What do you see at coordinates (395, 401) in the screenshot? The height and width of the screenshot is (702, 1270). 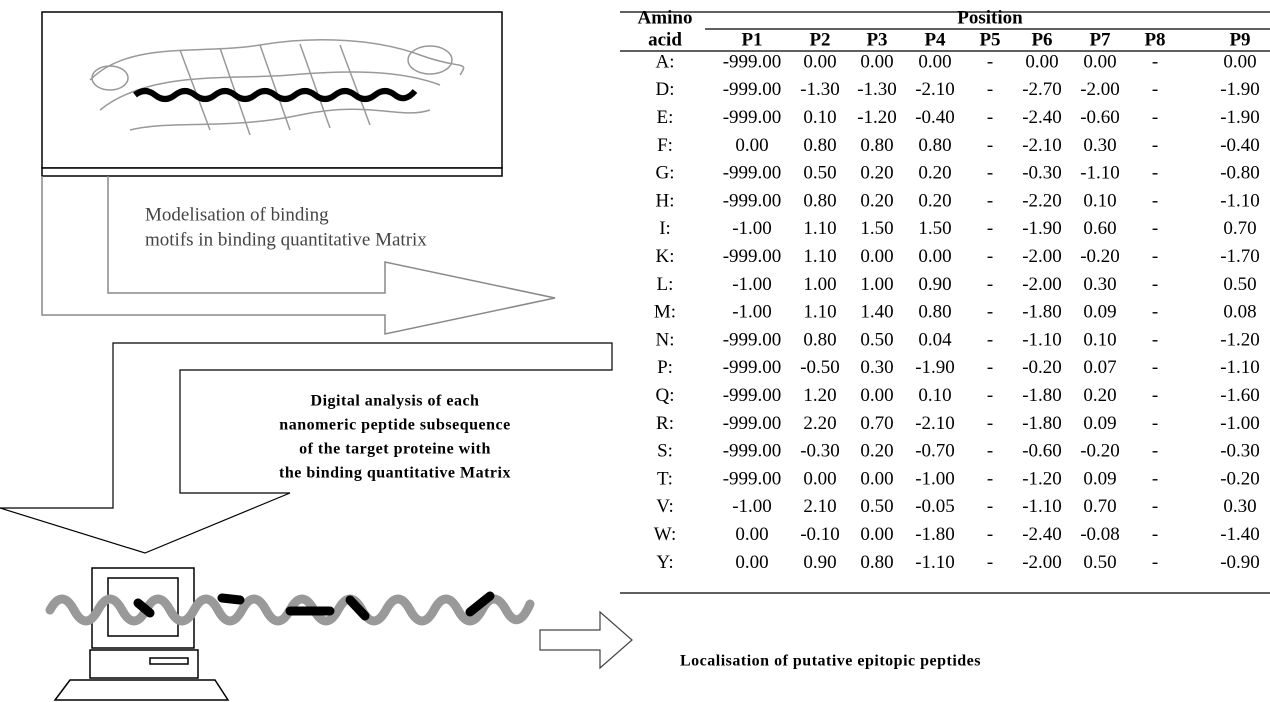 I see `step-label: Digital analysis of each` at bounding box center [395, 401].